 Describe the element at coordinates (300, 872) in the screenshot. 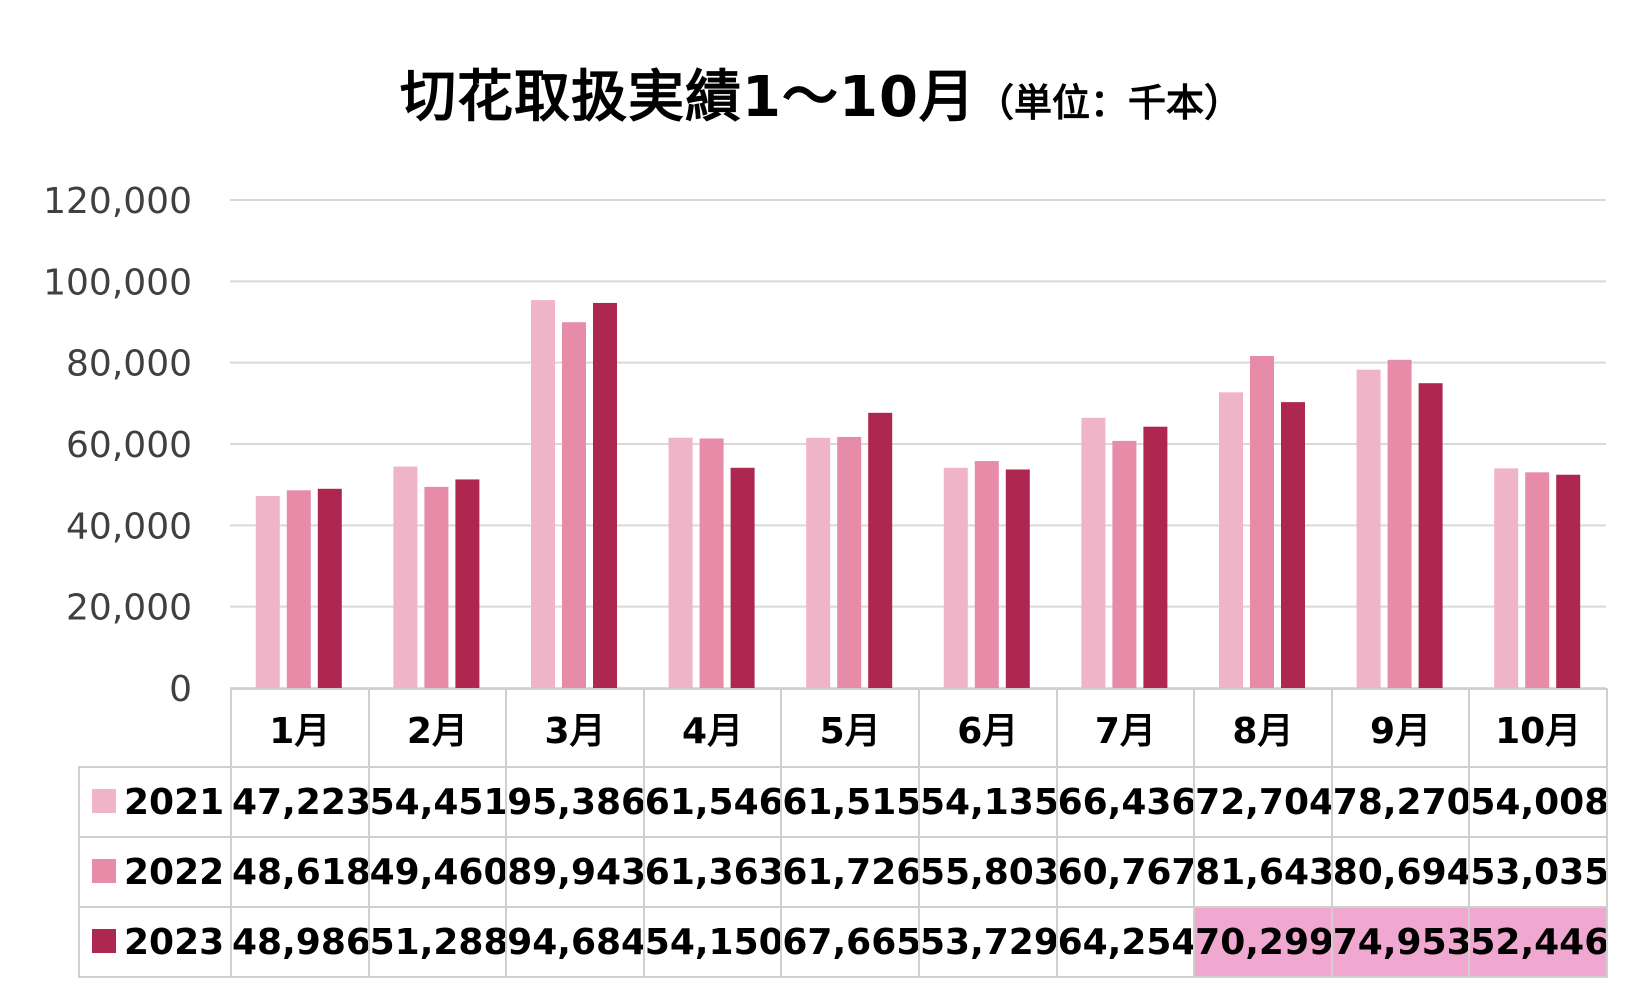

I see `data-cell: 48,618` at that location.